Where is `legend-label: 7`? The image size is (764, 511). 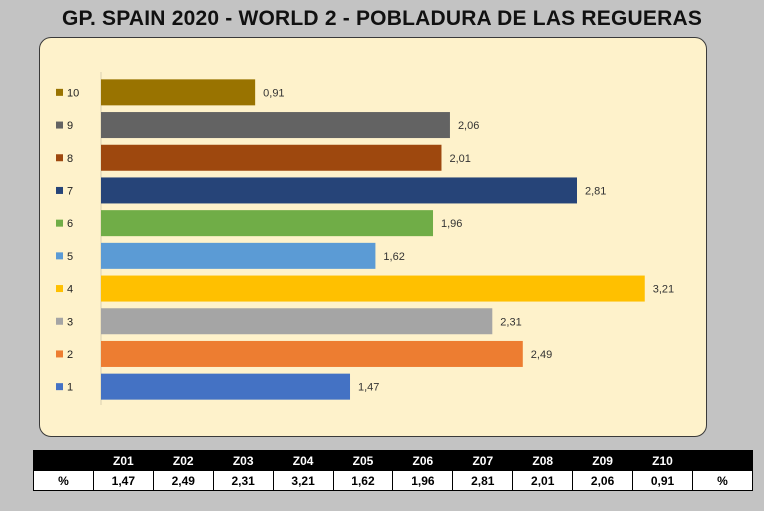 legend-label: 7 is located at coordinates (70, 191).